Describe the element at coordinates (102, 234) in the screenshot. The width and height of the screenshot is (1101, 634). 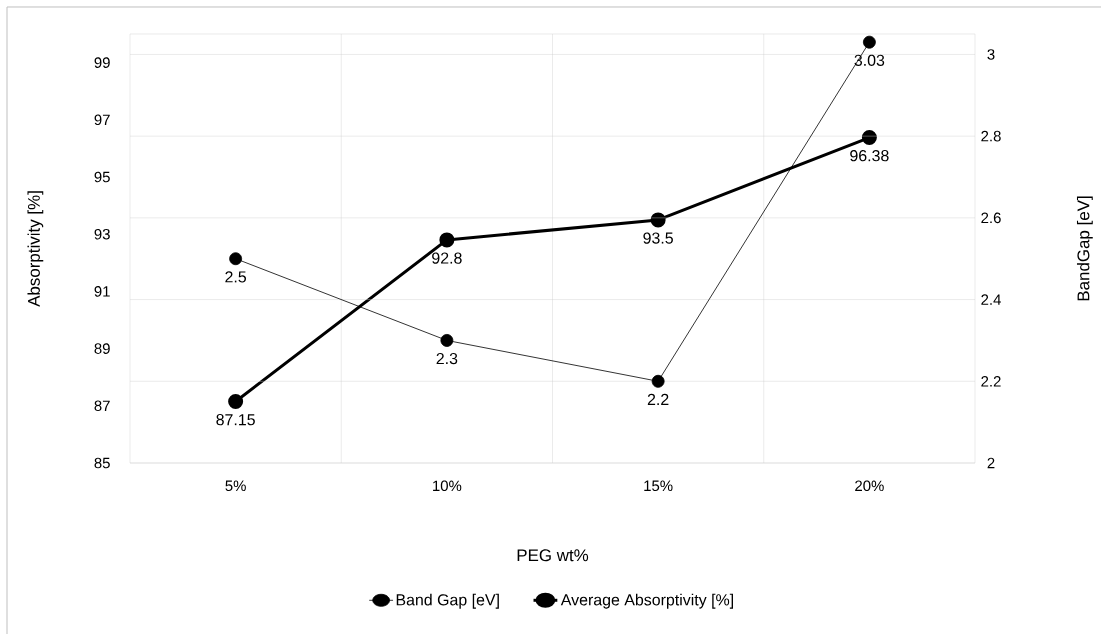
I see `y-tick-label: 93` at that location.